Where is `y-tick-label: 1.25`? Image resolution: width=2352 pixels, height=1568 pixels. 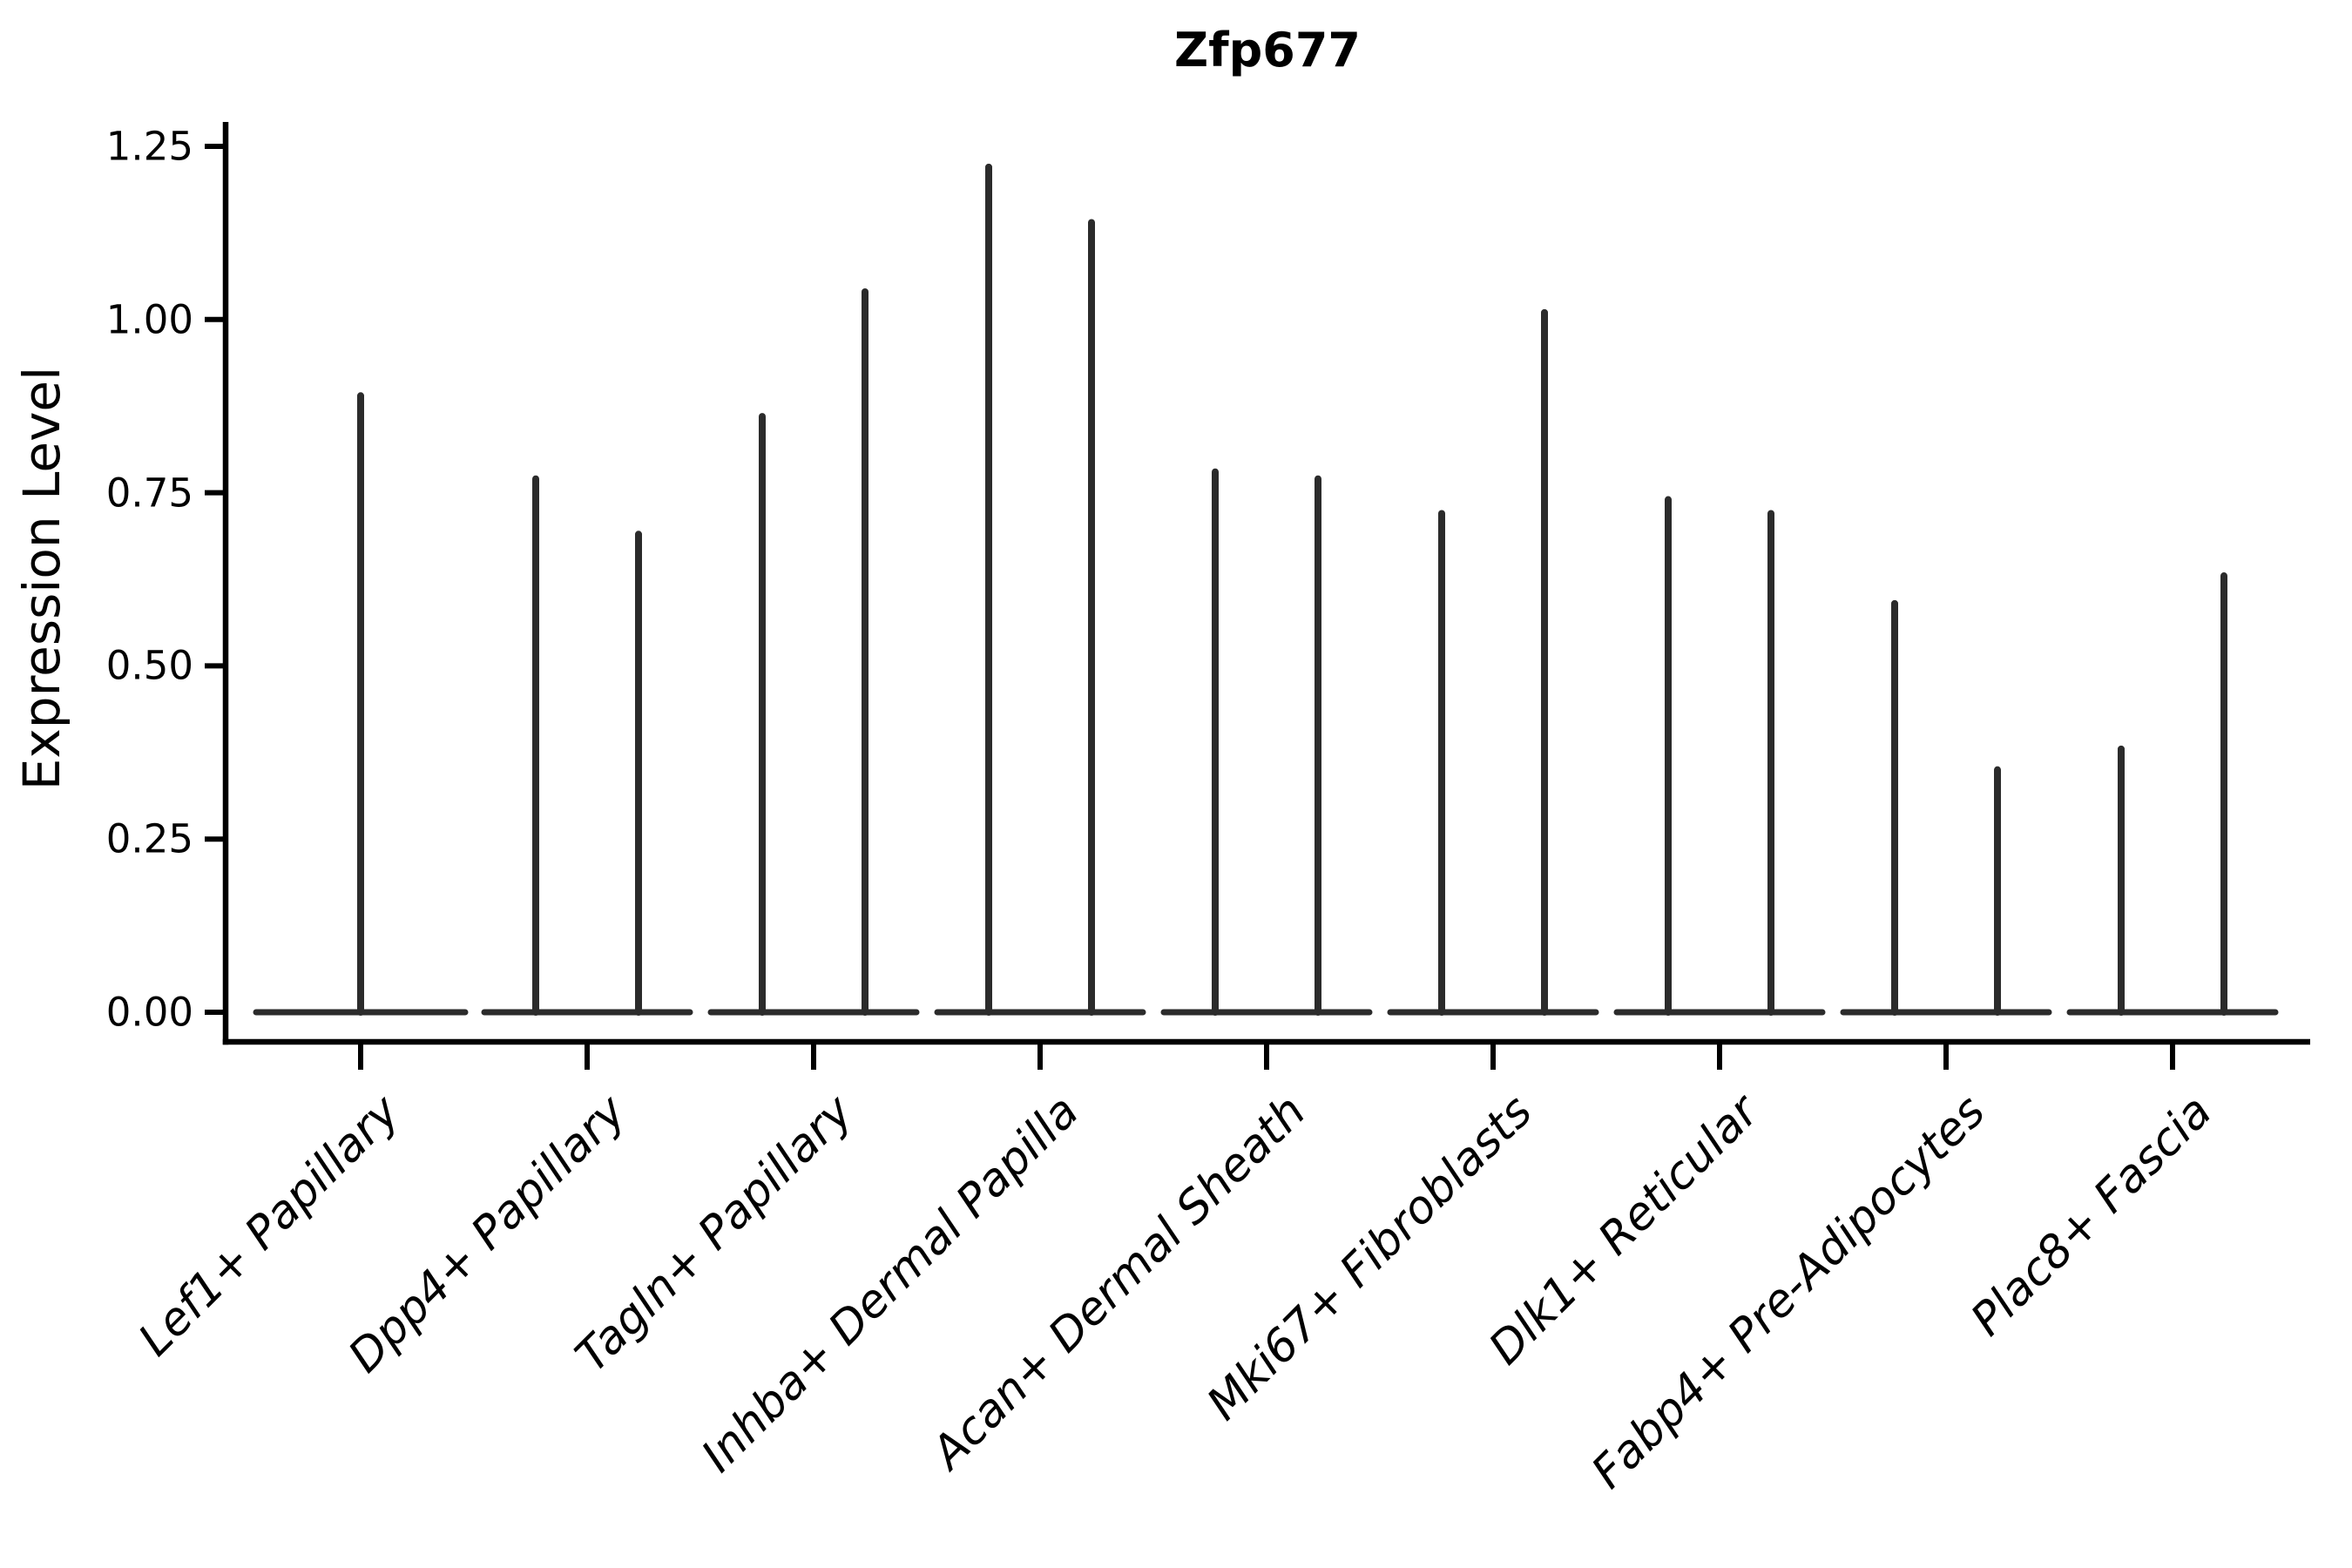
y-tick-label: 1.25 is located at coordinates (149, 146).